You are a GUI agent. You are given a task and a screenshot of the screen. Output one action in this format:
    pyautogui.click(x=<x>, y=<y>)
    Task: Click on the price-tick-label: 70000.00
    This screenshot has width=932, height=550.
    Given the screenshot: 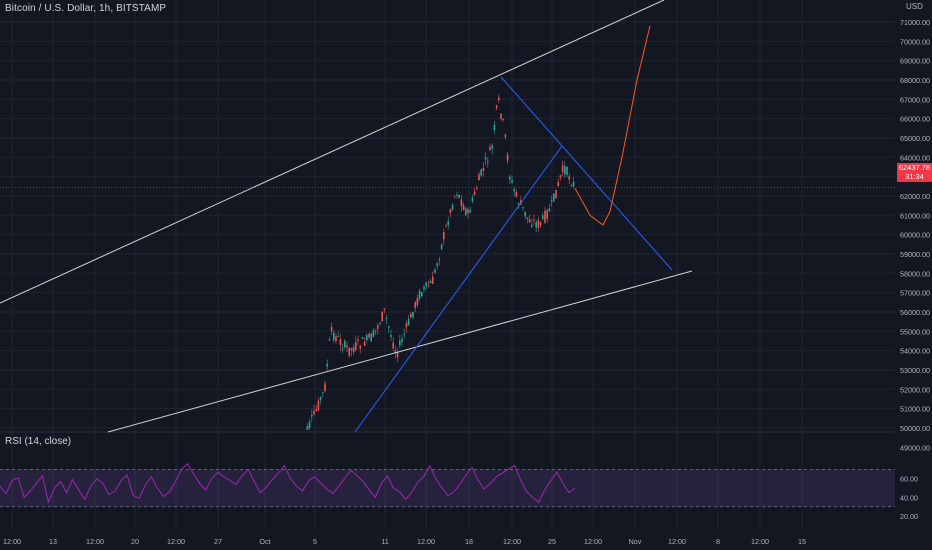 What is the action you would take?
    pyautogui.click(x=915, y=41)
    